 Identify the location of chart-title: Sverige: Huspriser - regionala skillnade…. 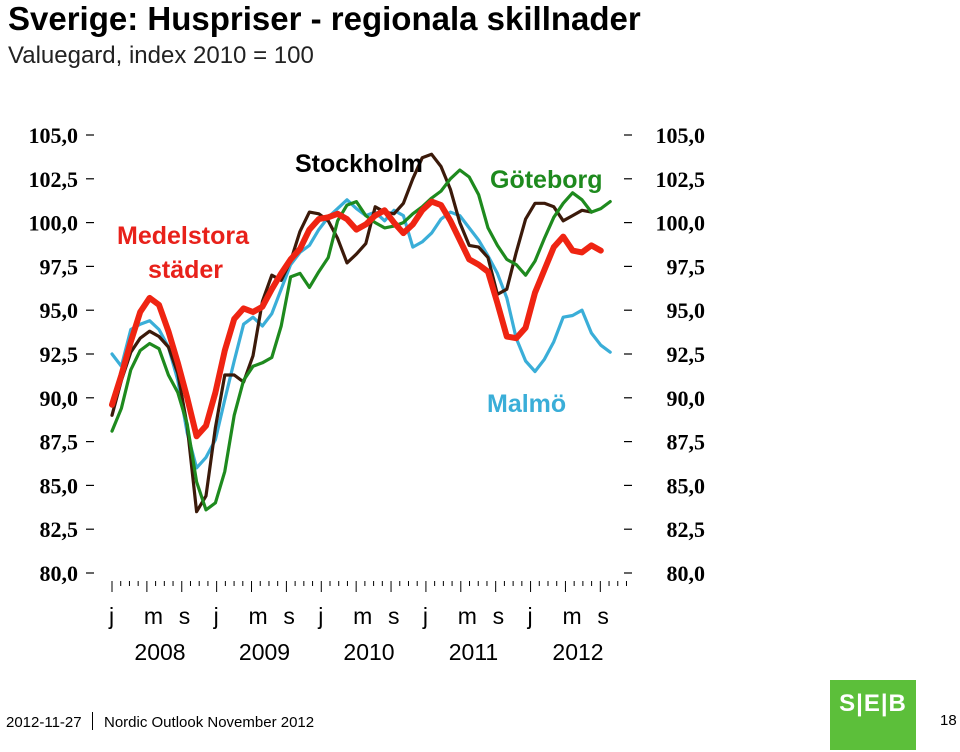
(324, 18).